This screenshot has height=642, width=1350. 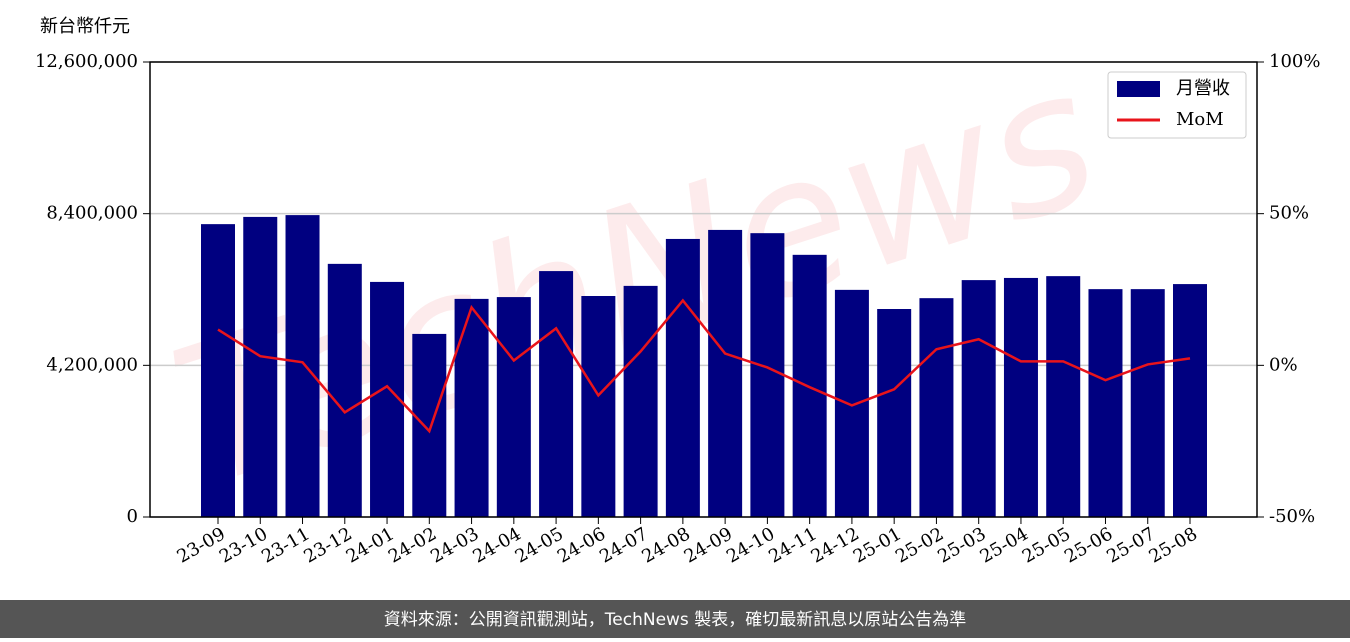 What do you see at coordinates (1200, 119) in the screenshot?
I see `legend-label: MoM` at bounding box center [1200, 119].